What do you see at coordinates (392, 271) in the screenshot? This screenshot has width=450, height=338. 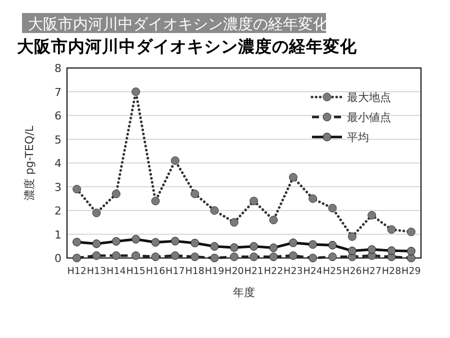 I see `x-tick-label: H28` at bounding box center [392, 271].